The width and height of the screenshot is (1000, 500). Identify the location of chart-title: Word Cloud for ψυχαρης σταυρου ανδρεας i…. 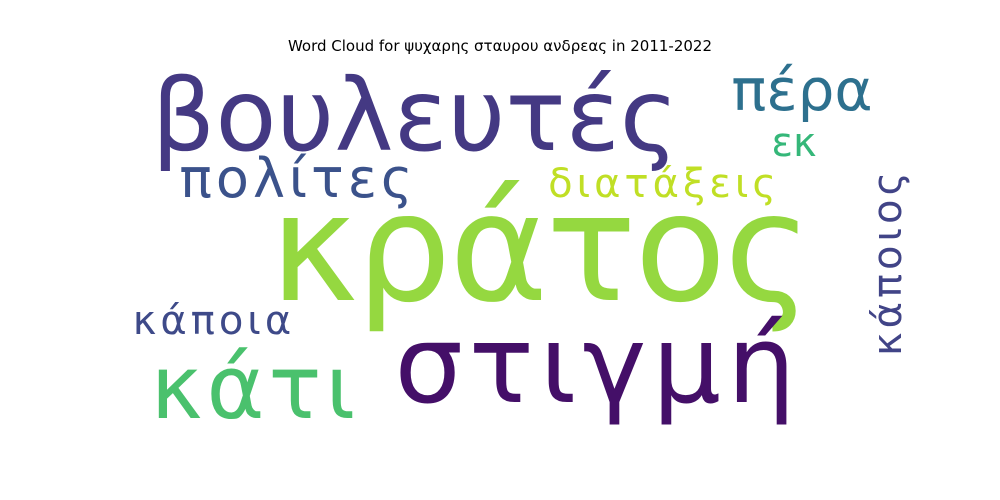
(500, 46).